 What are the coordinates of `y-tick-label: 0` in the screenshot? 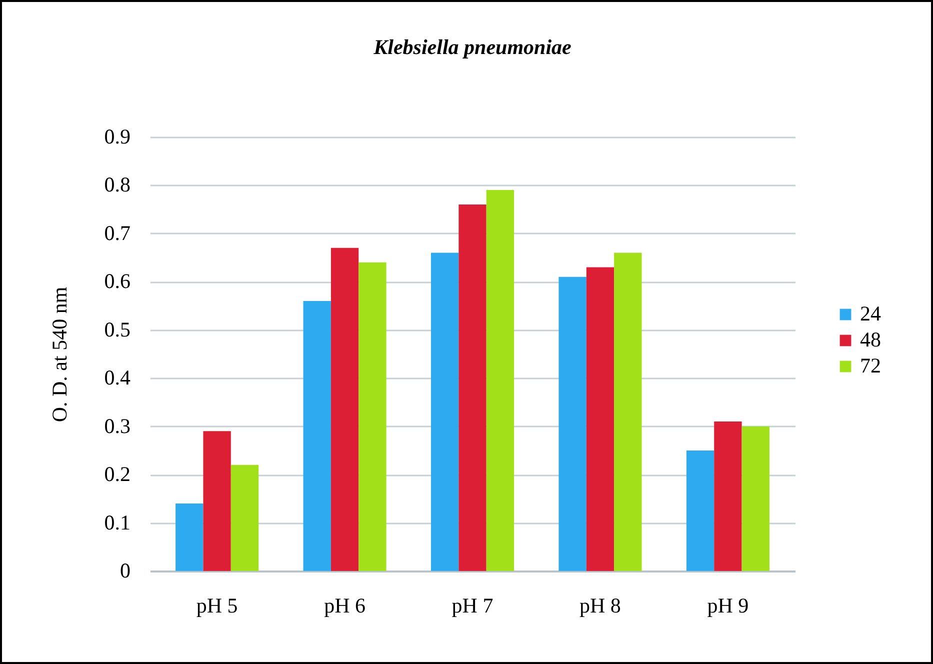 It's located at (125, 570).